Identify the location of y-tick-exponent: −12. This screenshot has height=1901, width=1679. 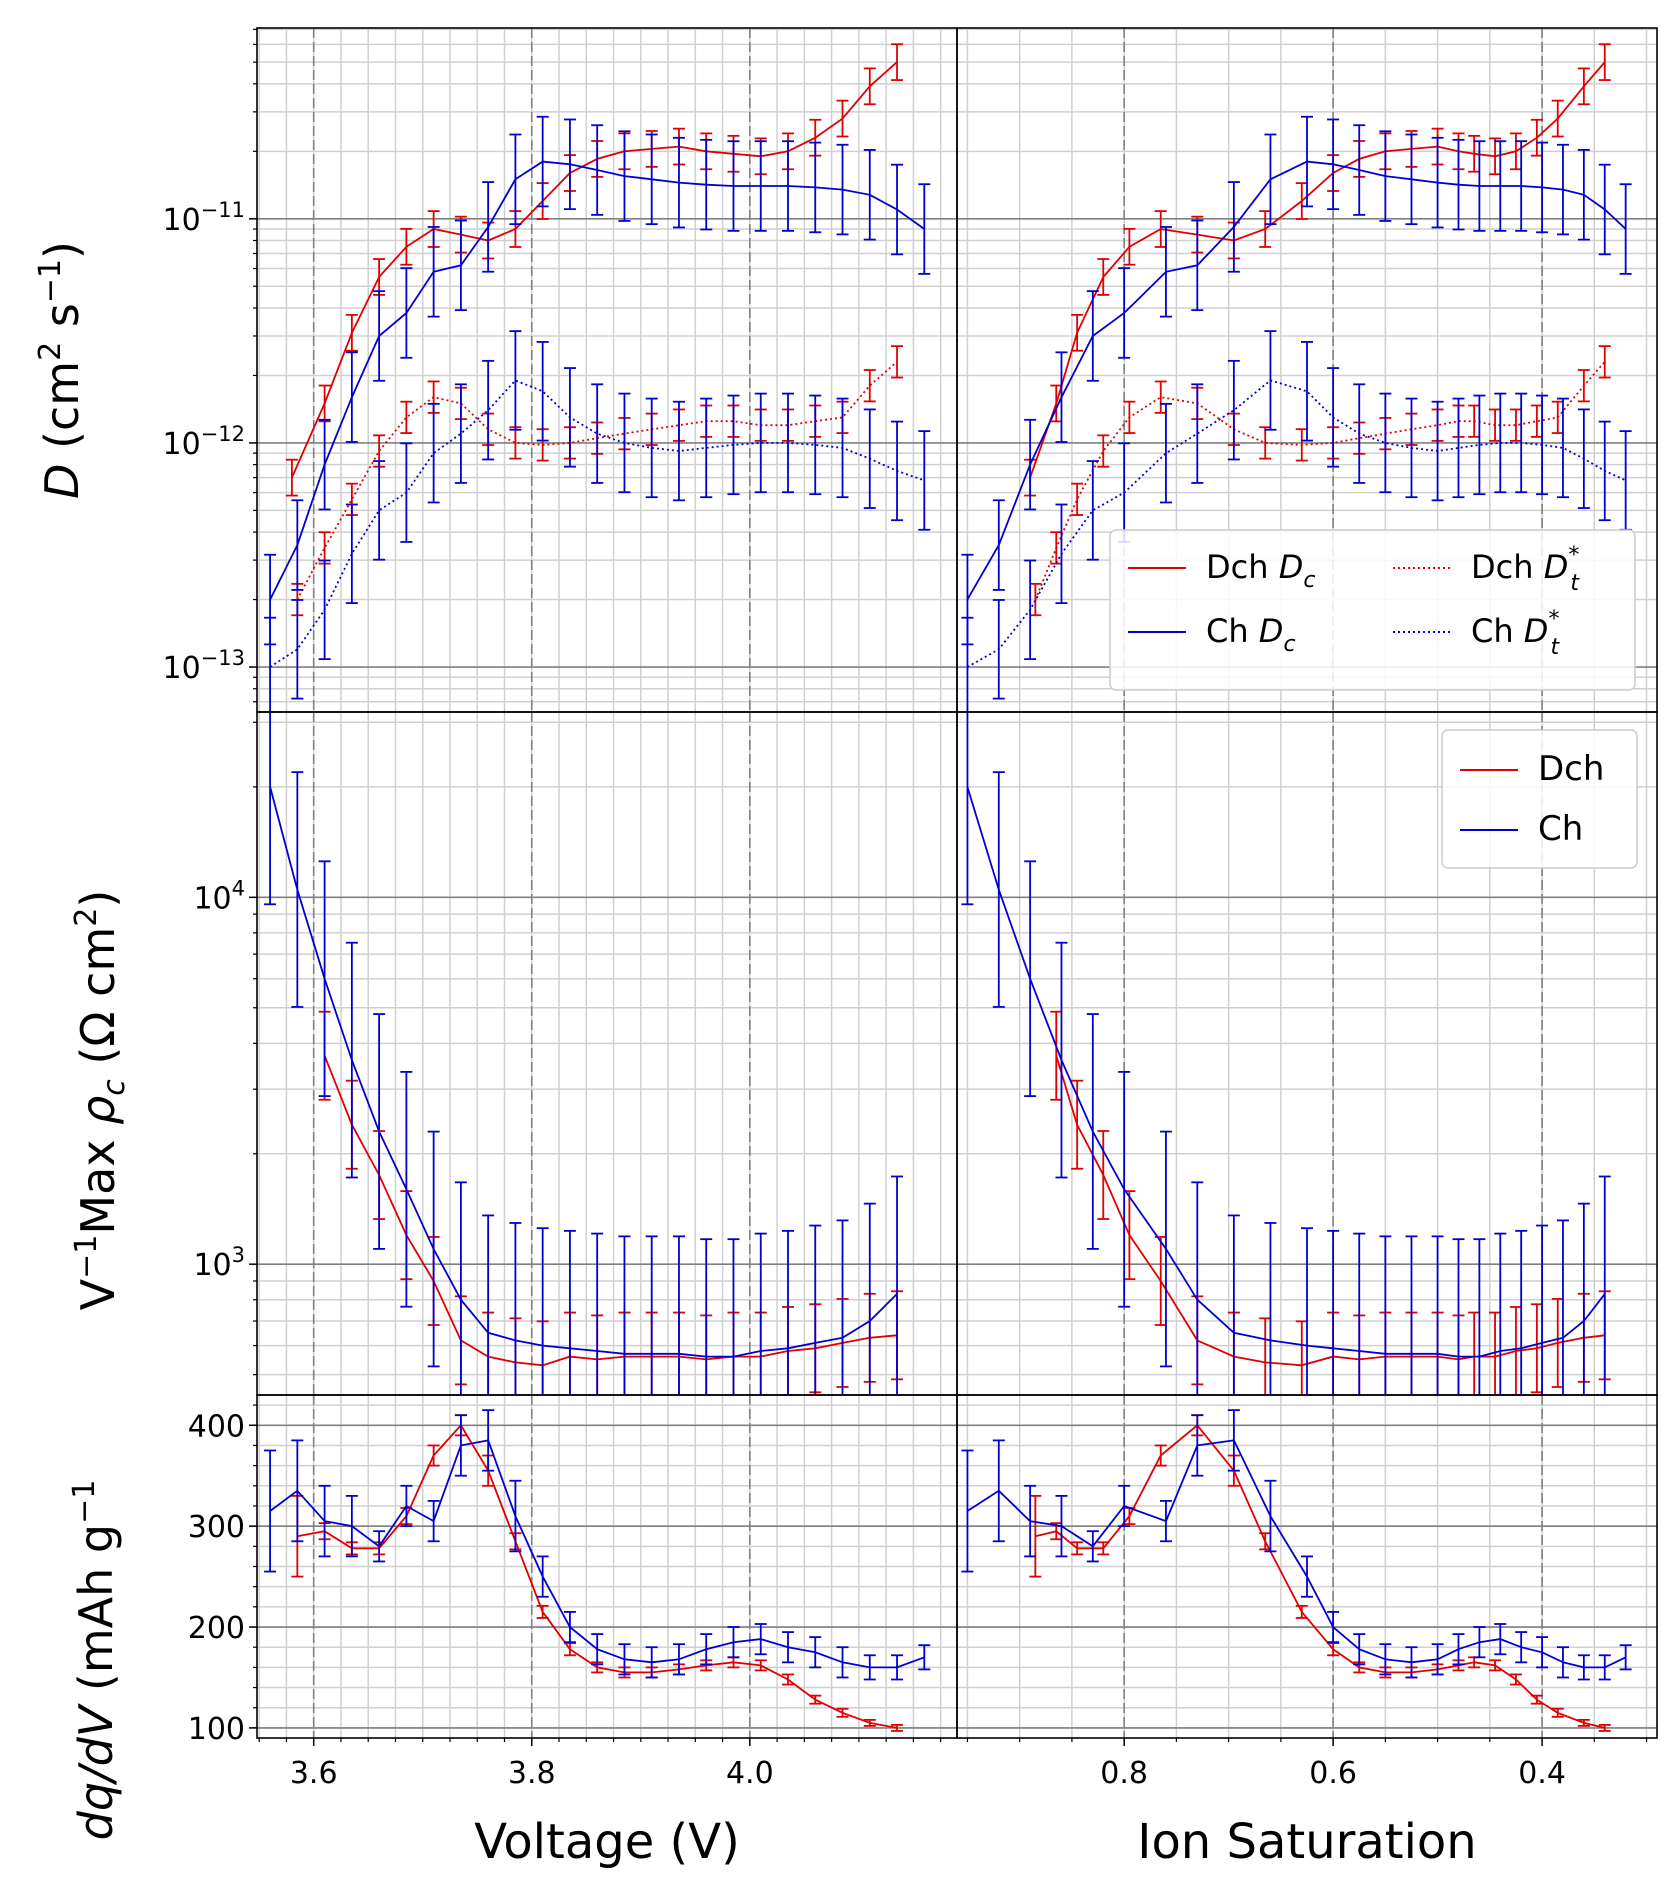
(223, 434).